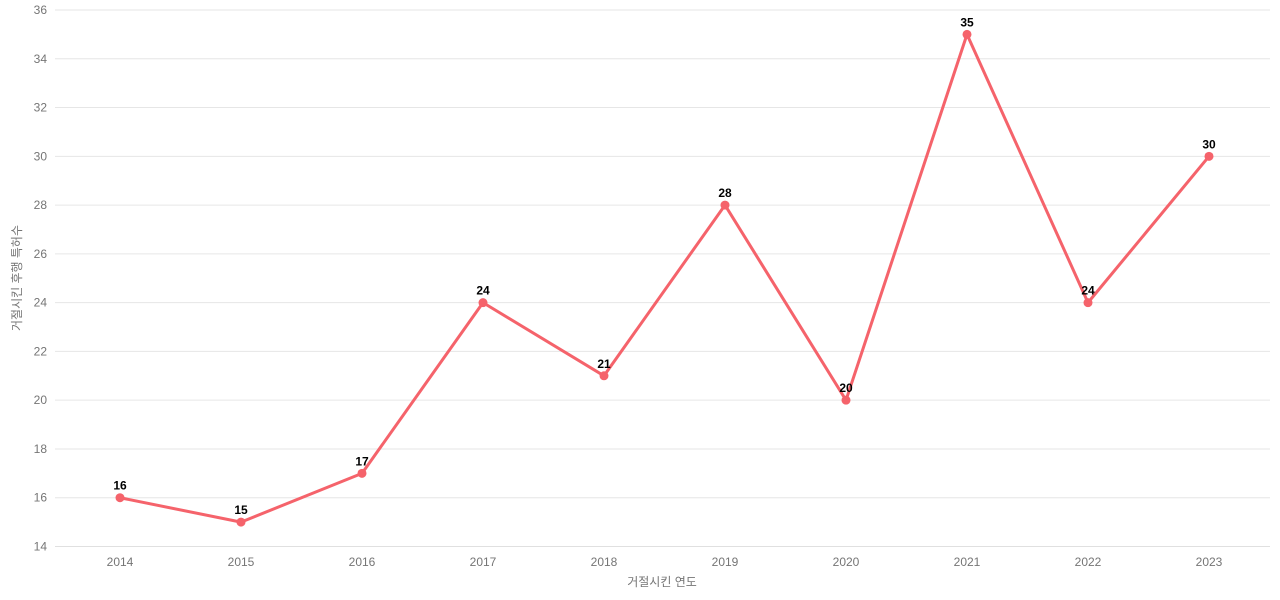 The width and height of the screenshot is (1280, 600). I want to click on x-axis-title: 거절시킨 연도, so click(662, 582).